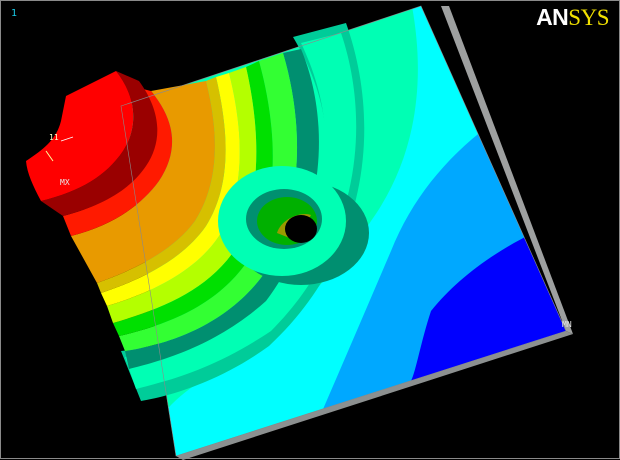 The width and height of the screenshot is (620, 460). What do you see at coordinates (588, 17) in the screenshot?
I see `logo-text-sys: SYS` at bounding box center [588, 17].